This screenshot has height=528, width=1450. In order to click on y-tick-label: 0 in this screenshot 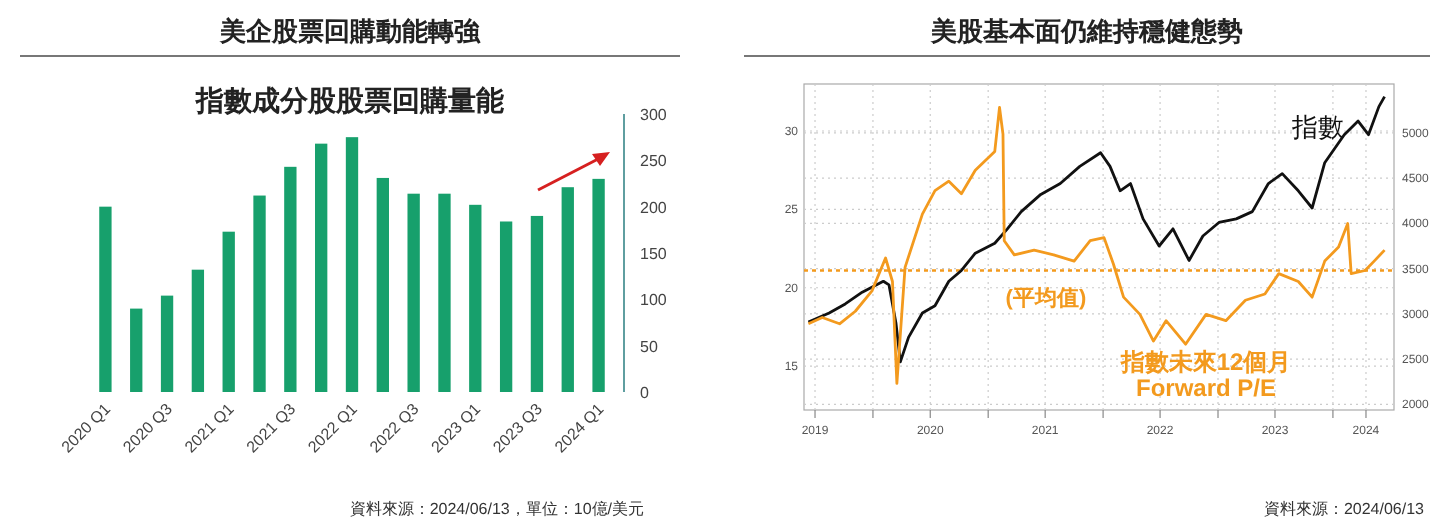, I will do `click(645, 393)`.